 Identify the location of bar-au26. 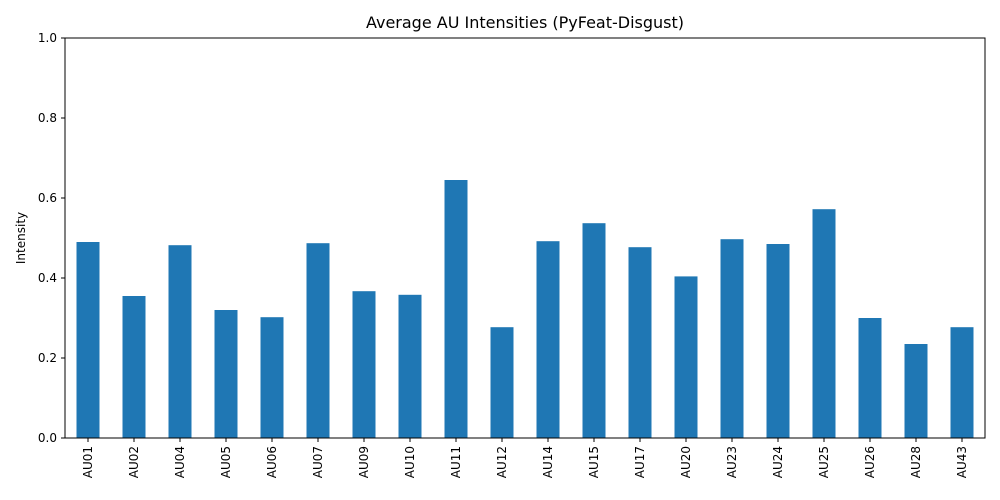
(870, 378).